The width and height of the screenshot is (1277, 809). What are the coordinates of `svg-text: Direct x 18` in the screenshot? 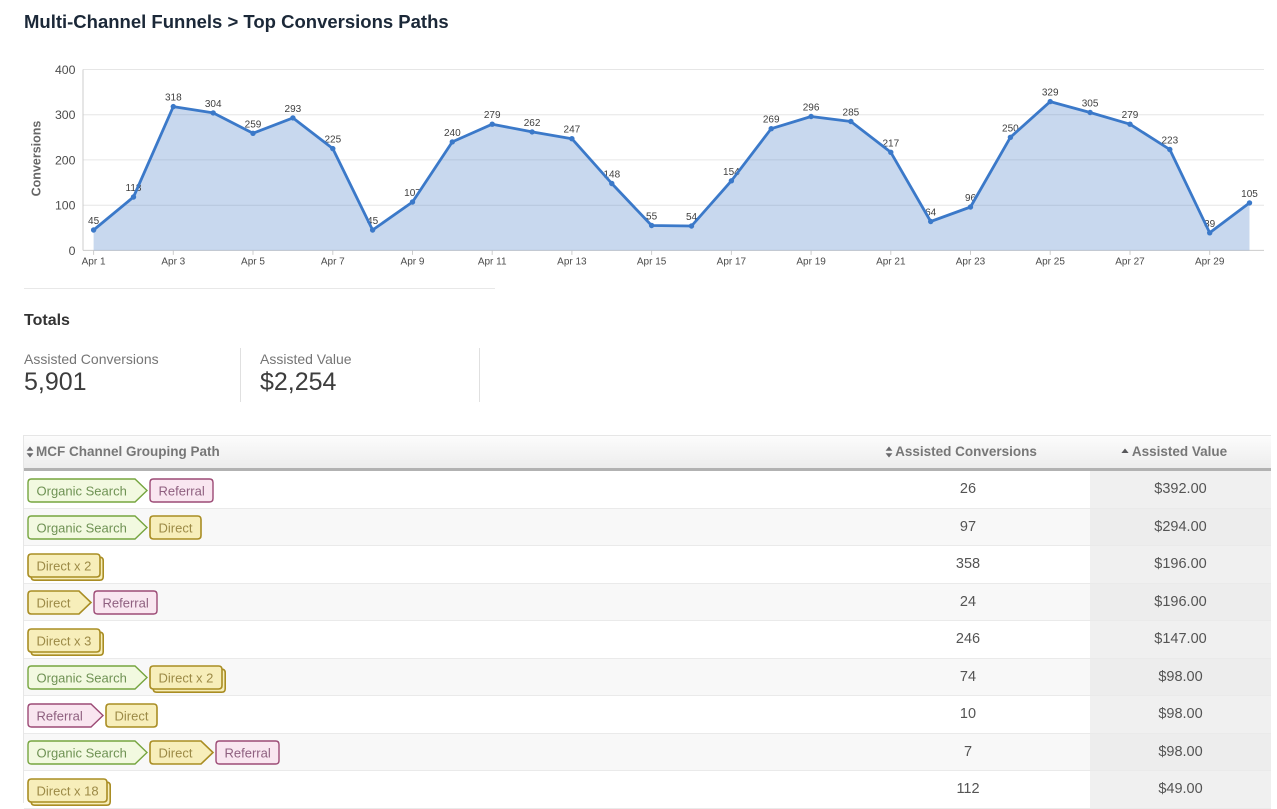 It's located at (68, 790).